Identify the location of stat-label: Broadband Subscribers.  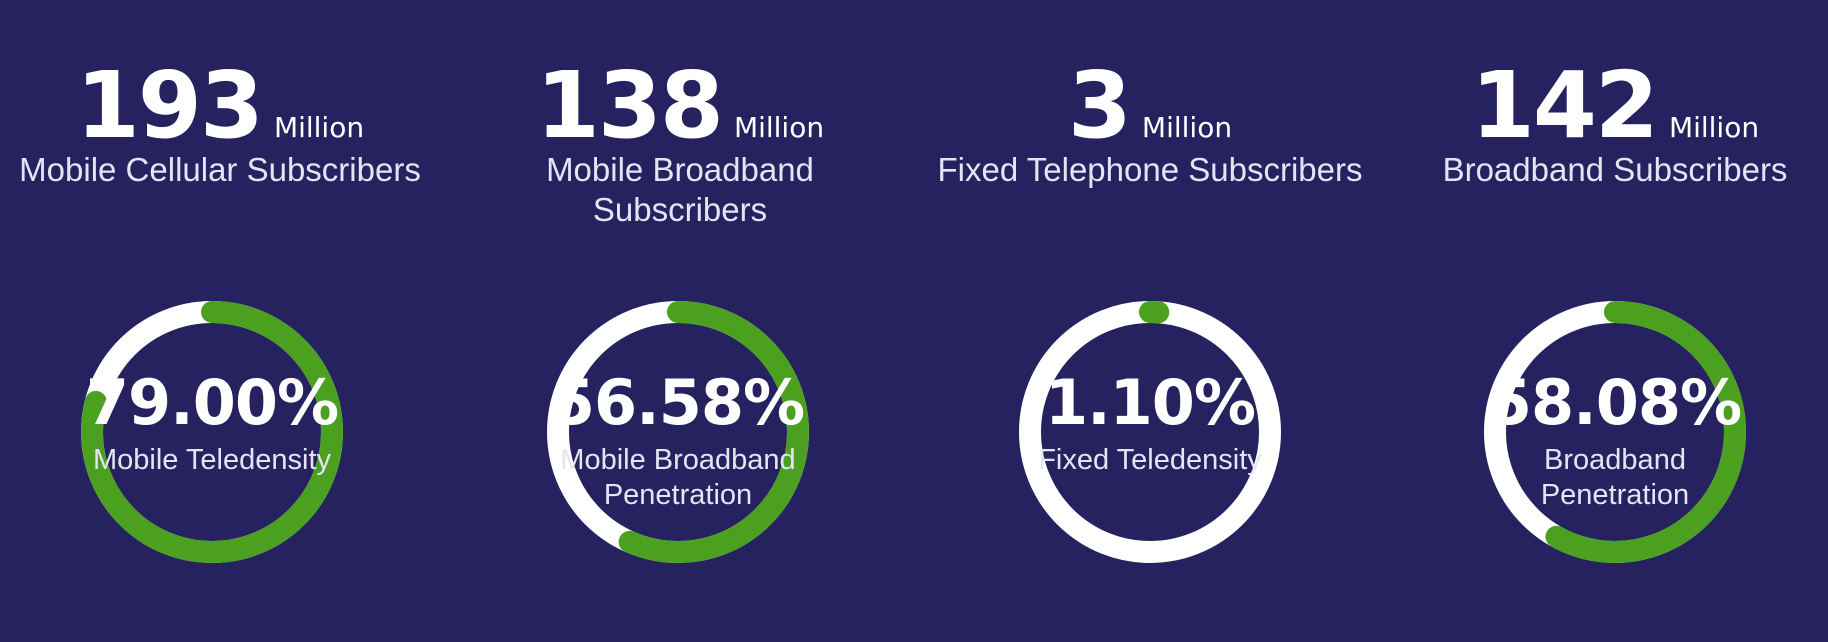
(1615, 169).